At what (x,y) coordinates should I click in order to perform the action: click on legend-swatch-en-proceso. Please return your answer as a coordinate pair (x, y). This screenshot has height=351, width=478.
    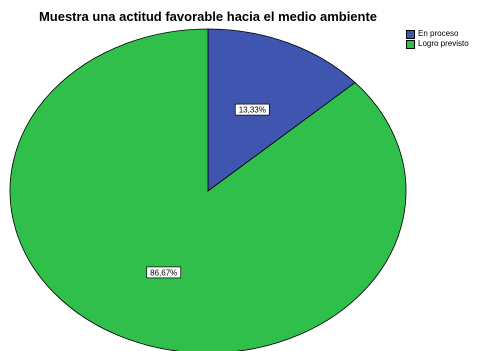
    Looking at the image, I should click on (410, 34).